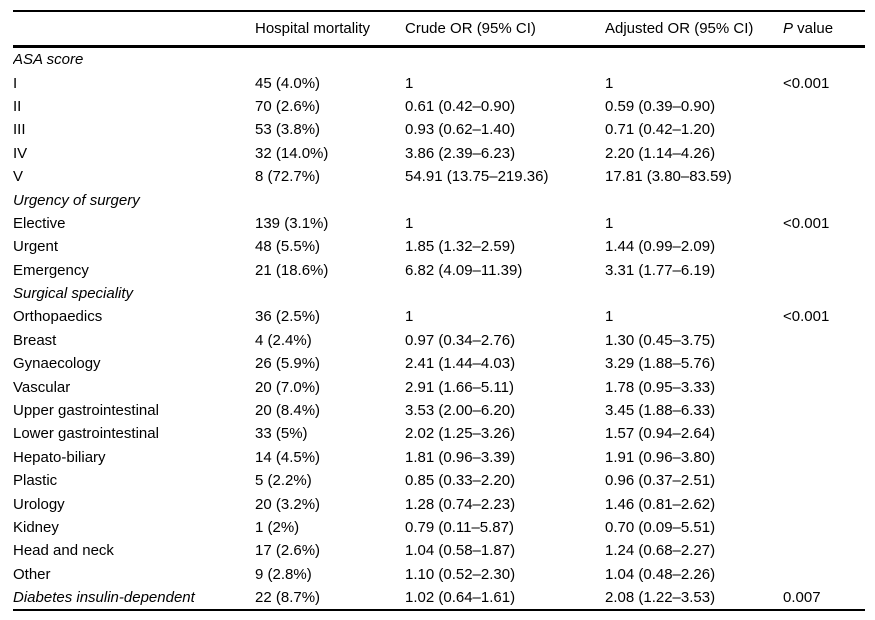  I want to click on crude-or-cell: 0.85 (0.33–2.20), so click(460, 481).